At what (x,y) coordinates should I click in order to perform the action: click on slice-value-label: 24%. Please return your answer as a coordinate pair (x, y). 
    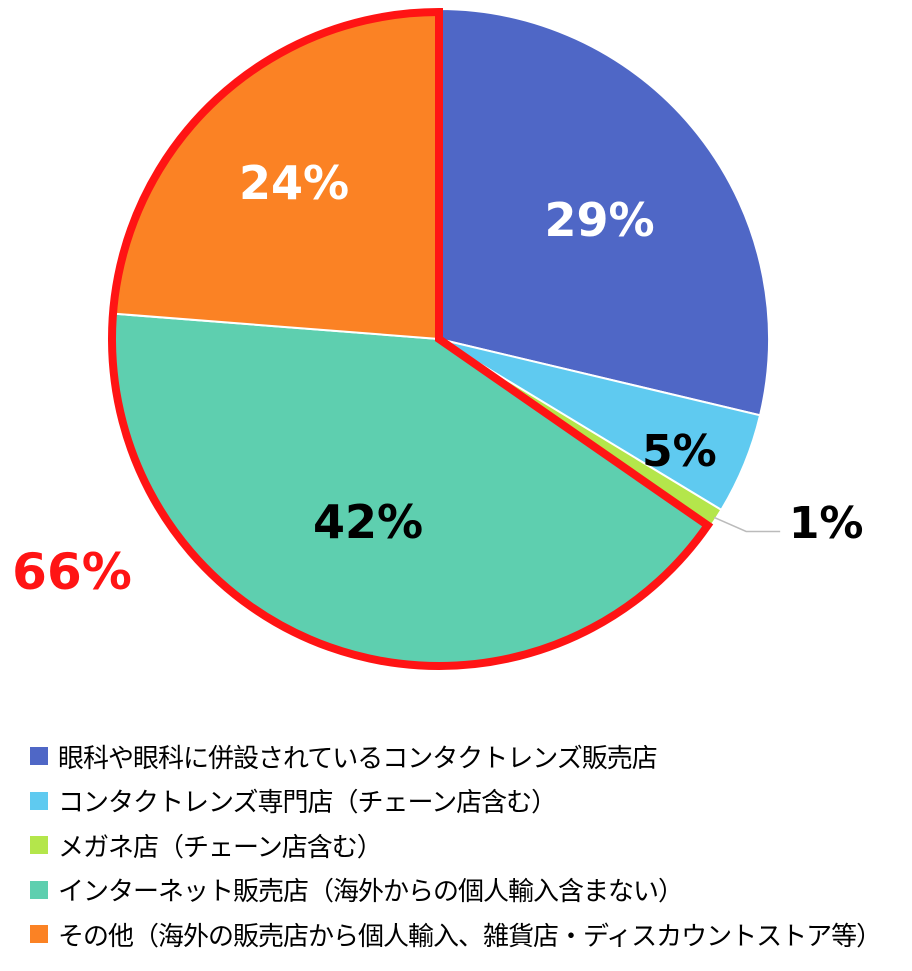
    Looking at the image, I should click on (294, 183).